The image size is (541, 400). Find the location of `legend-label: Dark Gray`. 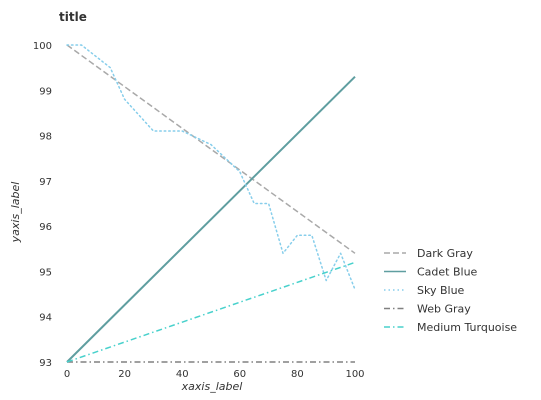

legend-label: Dark Gray is located at coordinates (445, 253).